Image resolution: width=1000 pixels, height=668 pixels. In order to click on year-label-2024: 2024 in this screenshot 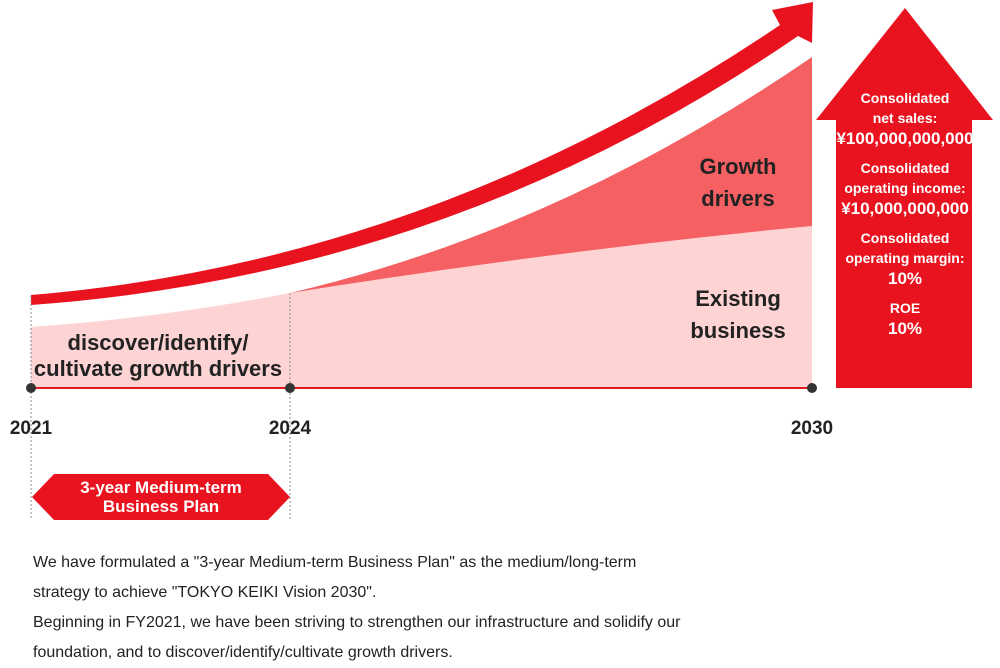, I will do `click(290, 428)`.